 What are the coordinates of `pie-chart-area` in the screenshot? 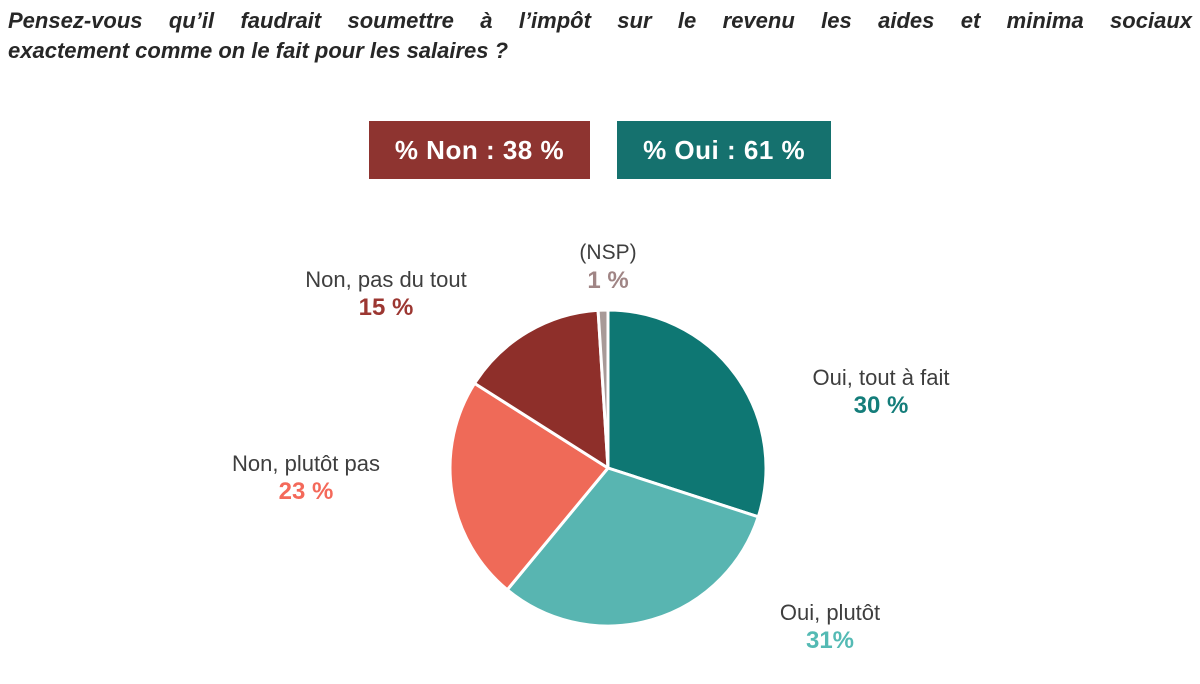 It's located at (608, 468).